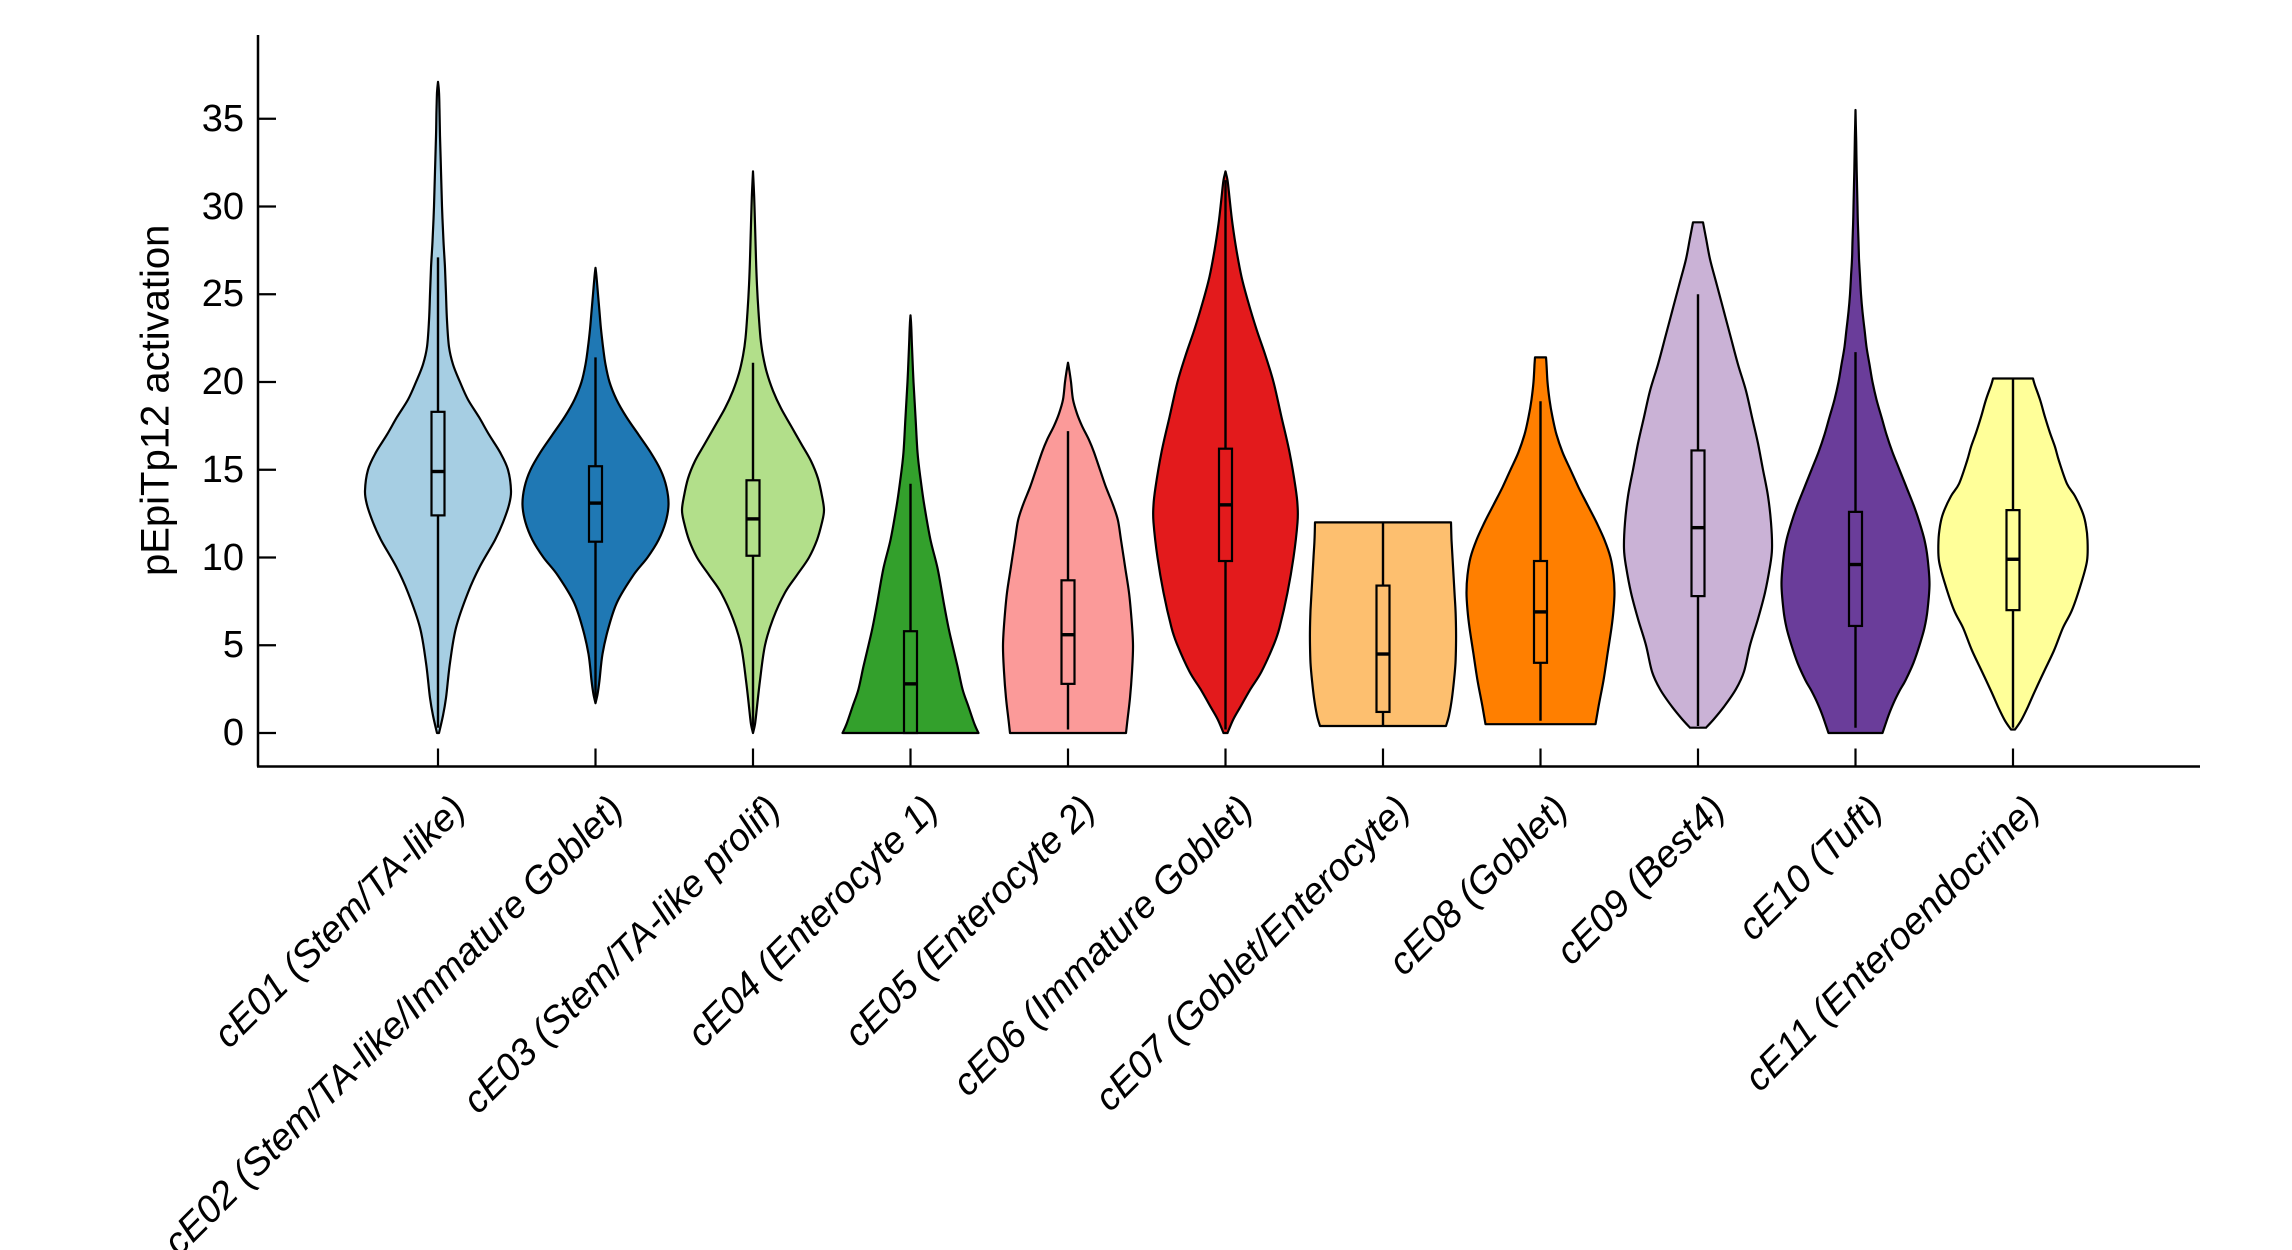 The image size is (2292, 1250). I want to click on y-tick-label: 15, so click(222, 469).